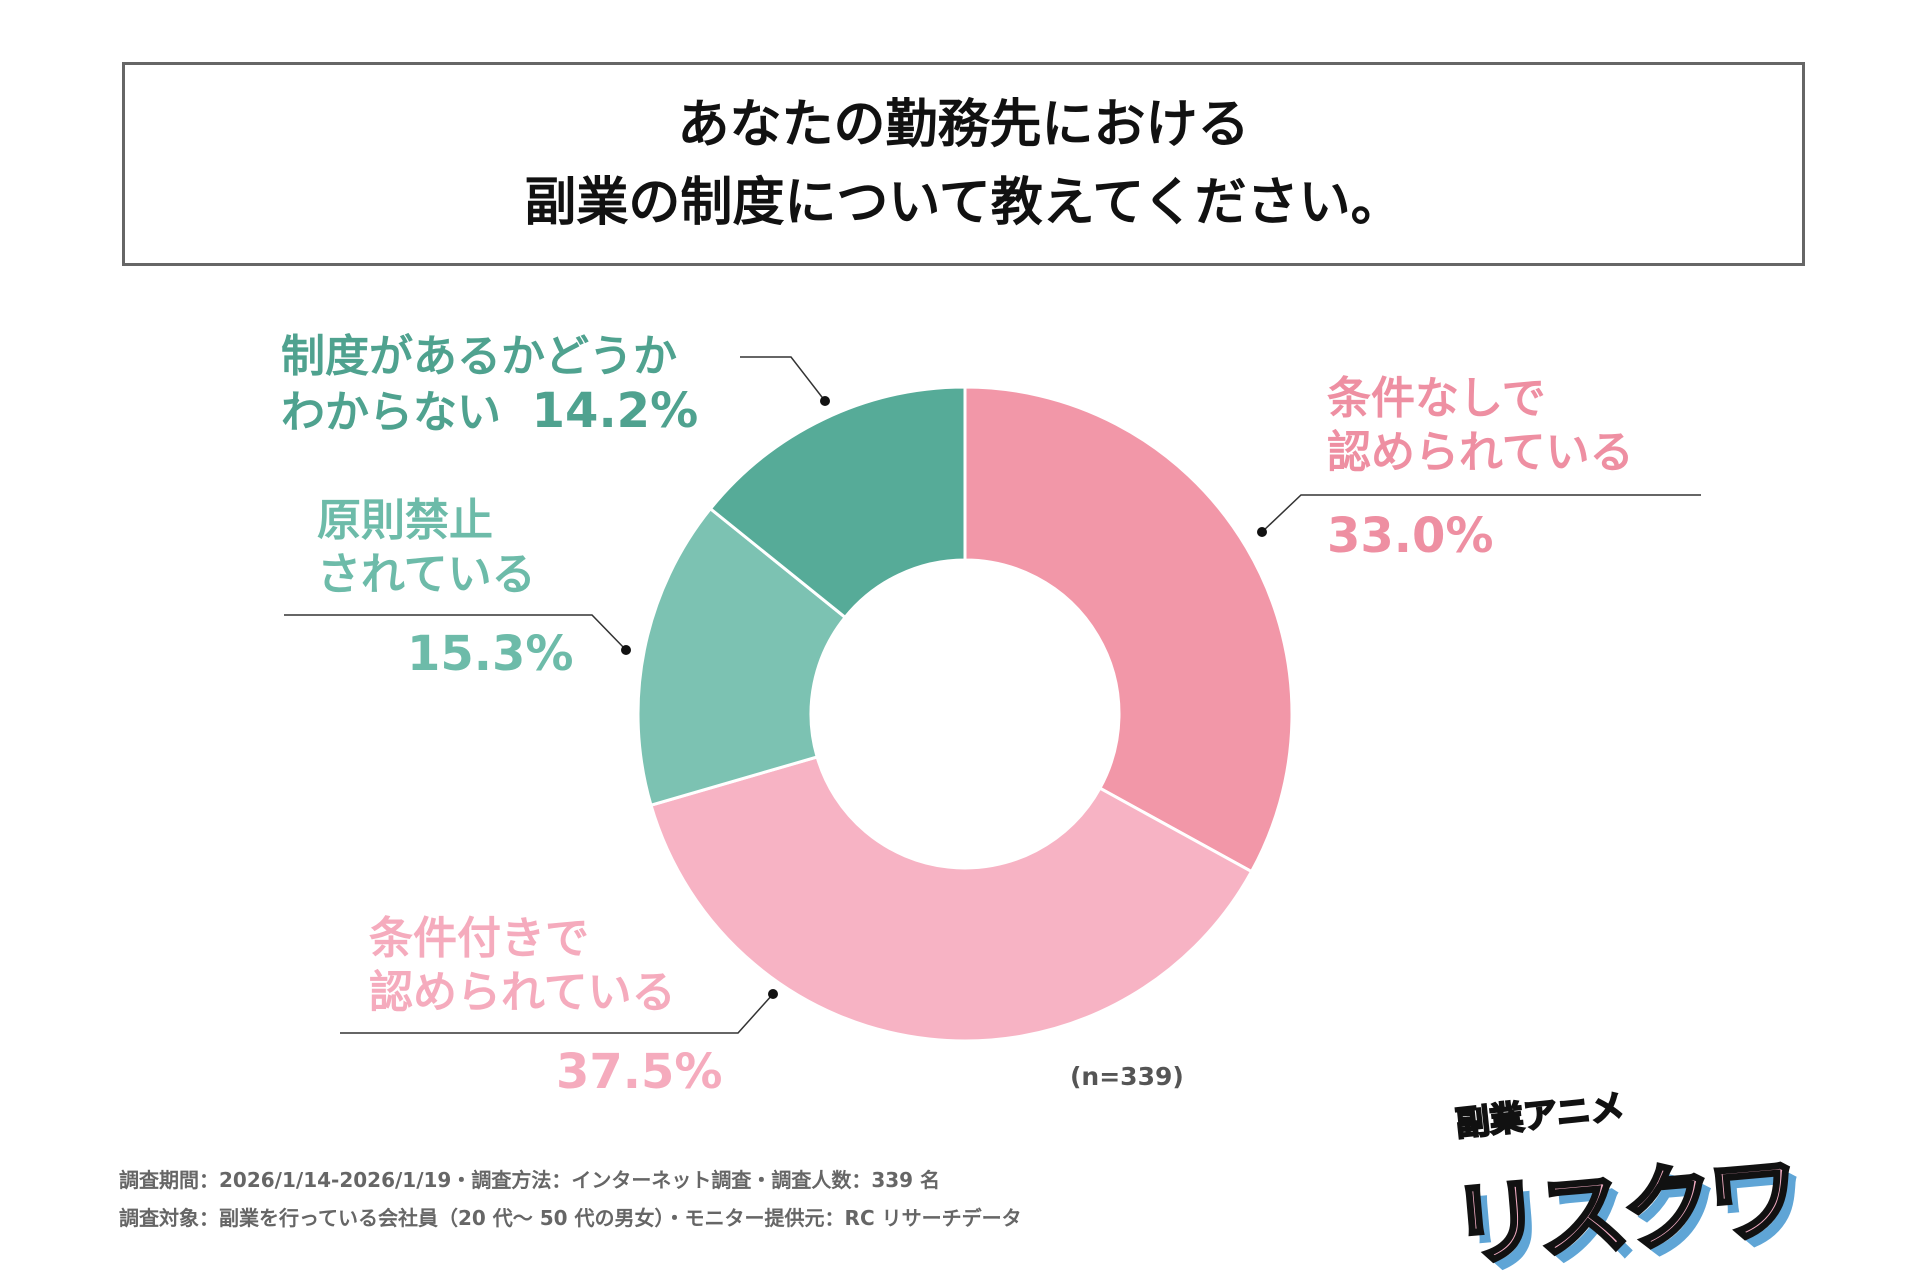  What do you see at coordinates (963, 164) in the screenshot?
I see `title-box: あなたの勤務先における 副業の制度について教えてください。` at bounding box center [963, 164].